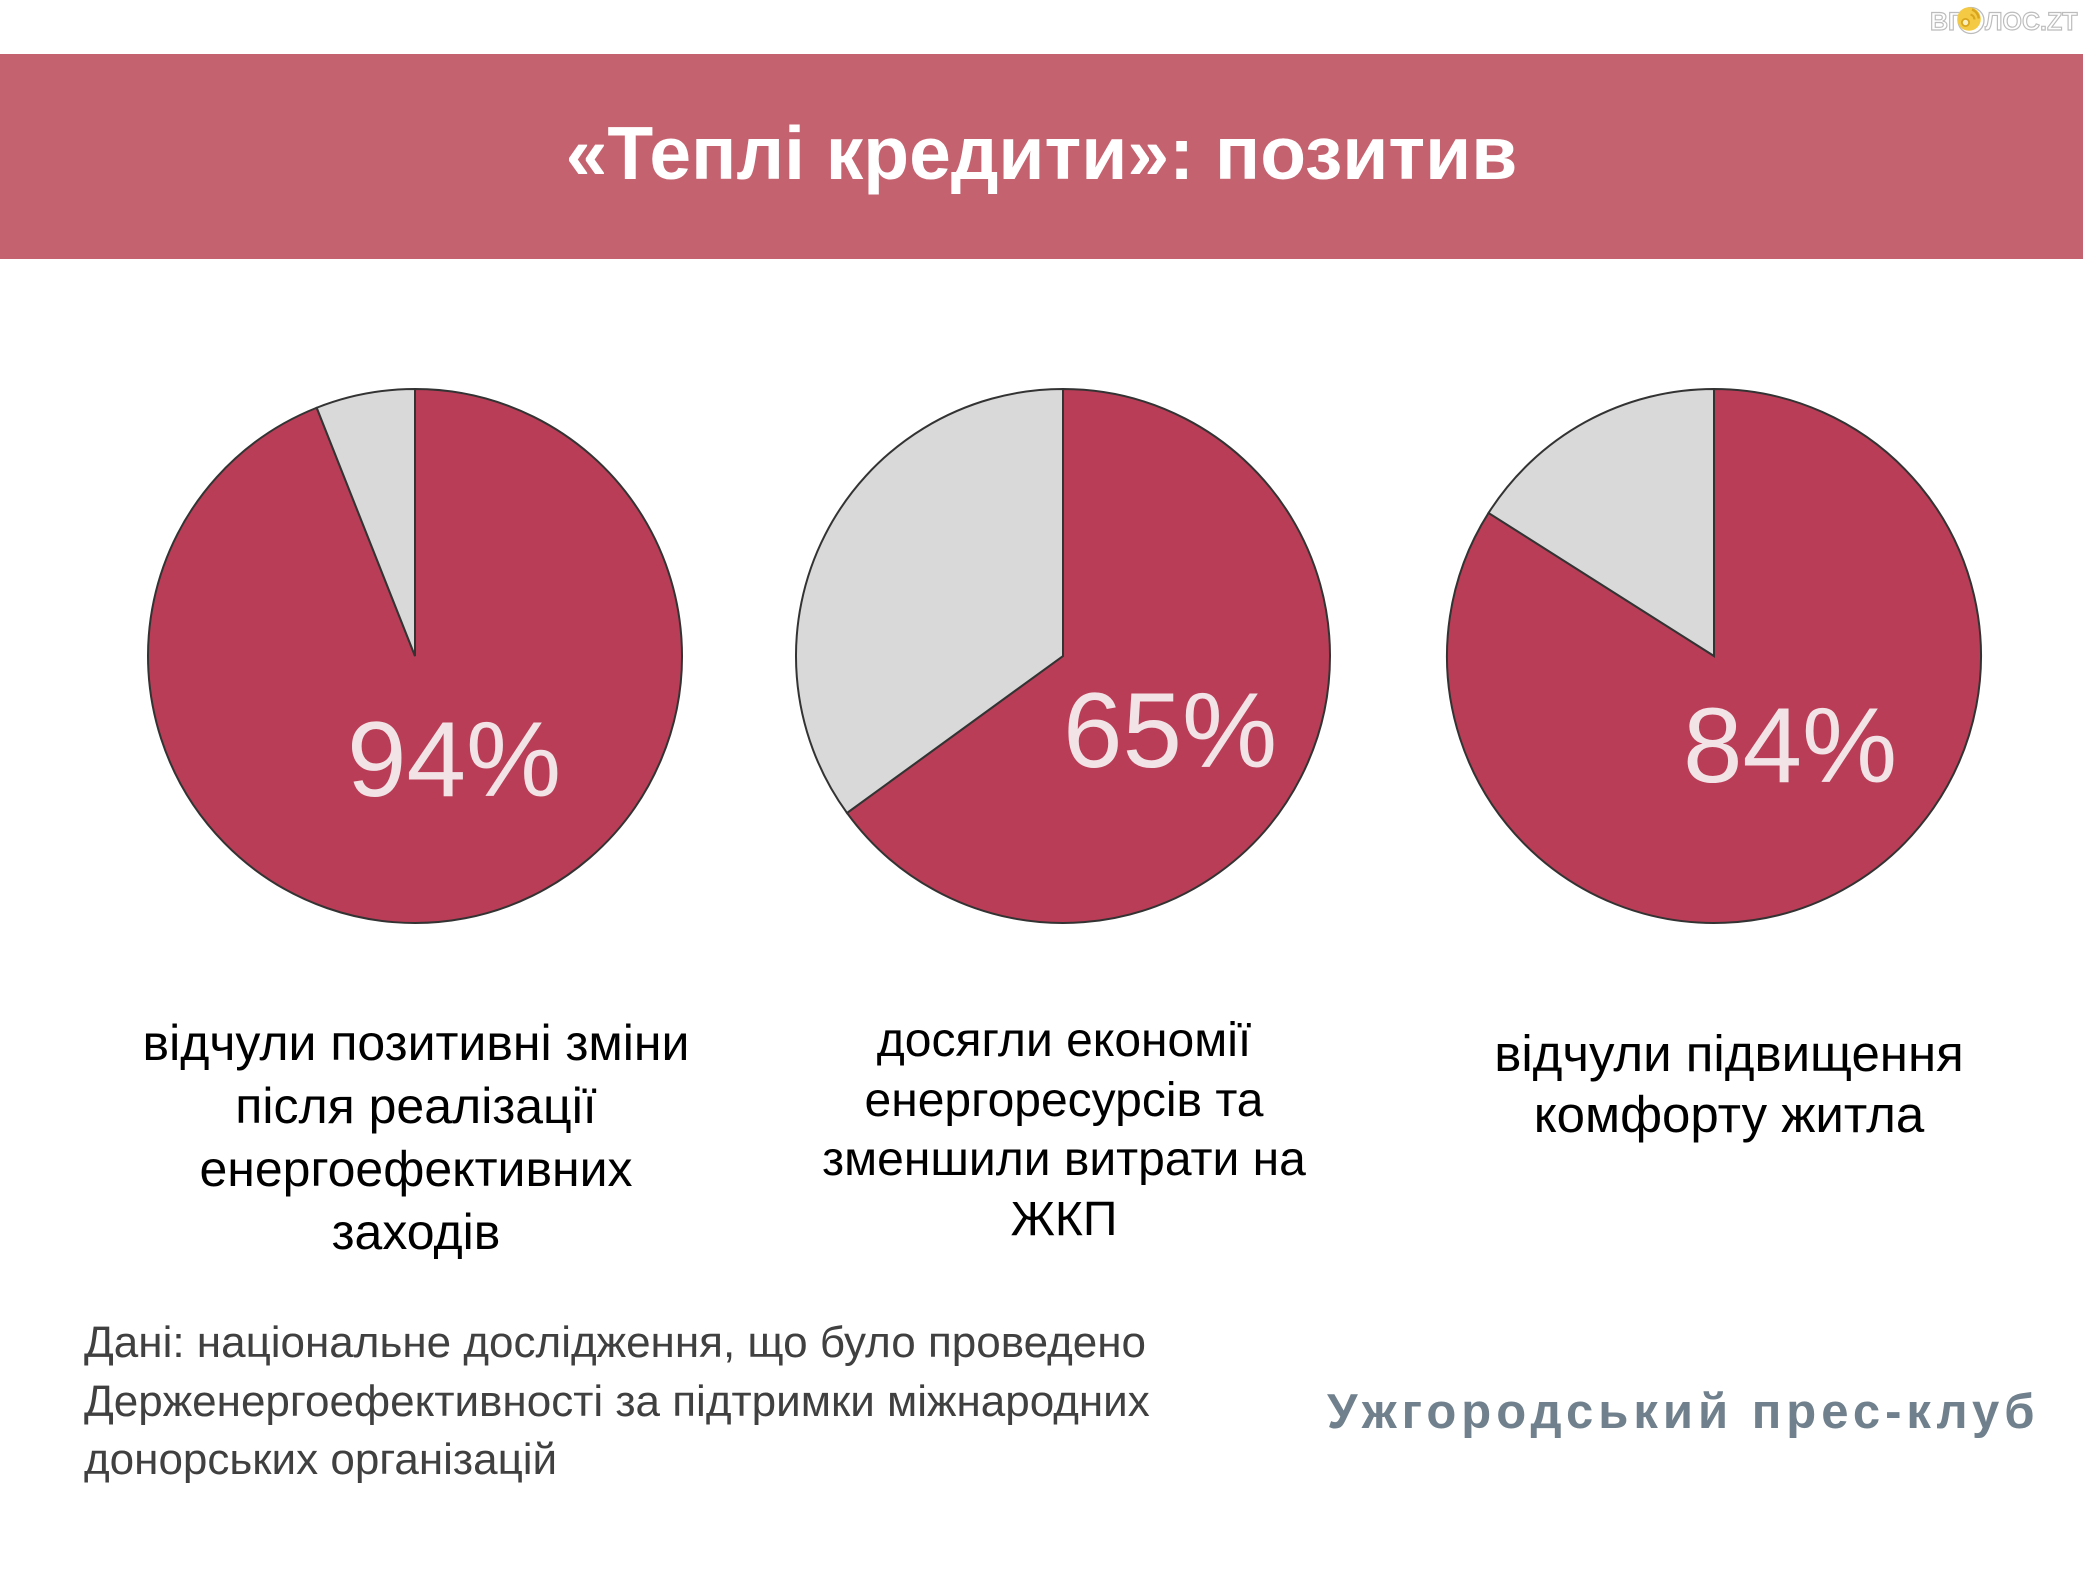 The height and width of the screenshot is (1585, 2083). What do you see at coordinates (1946, 22) in the screenshot?
I see `svg-text: ВГ` at bounding box center [1946, 22].